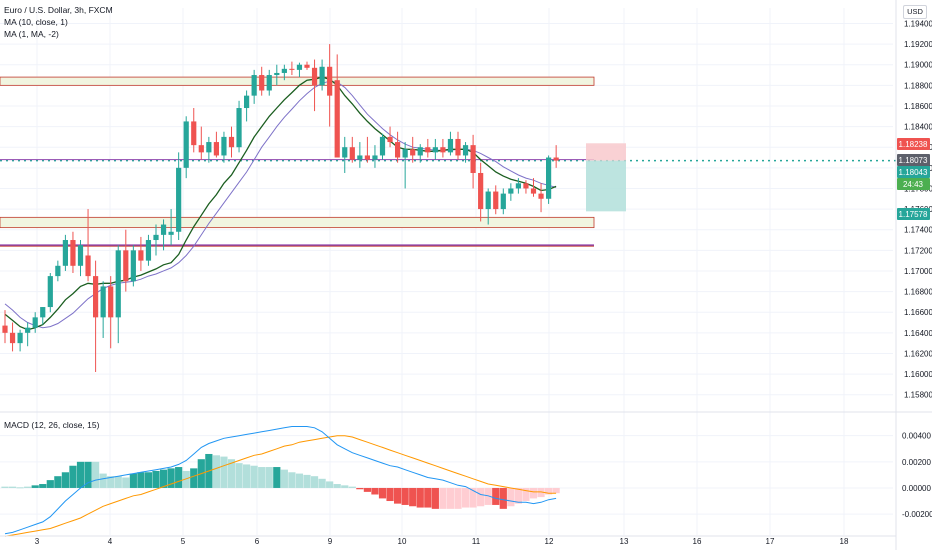 Image resolution: width=932 pixels, height=550 pixels. I want to click on y-tick-label: 1.19400, so click(918, 23).